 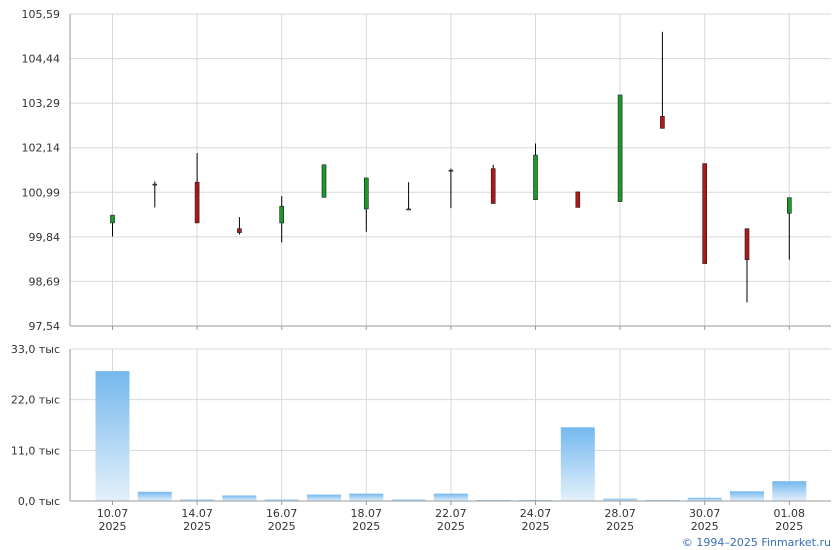 What do you see at coordinates (41, 148) in the screenshot?
I see `price-y-tick-label: 102,14` at bounding box center [41, 148].